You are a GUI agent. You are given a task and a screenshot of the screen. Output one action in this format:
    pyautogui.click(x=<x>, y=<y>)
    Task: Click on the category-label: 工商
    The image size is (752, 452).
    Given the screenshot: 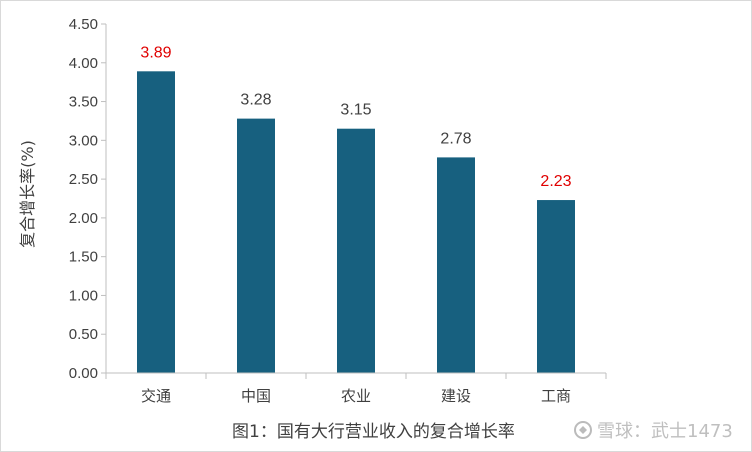 What is the action you would take?
    pyautogui.click(x=556, y=396)
    